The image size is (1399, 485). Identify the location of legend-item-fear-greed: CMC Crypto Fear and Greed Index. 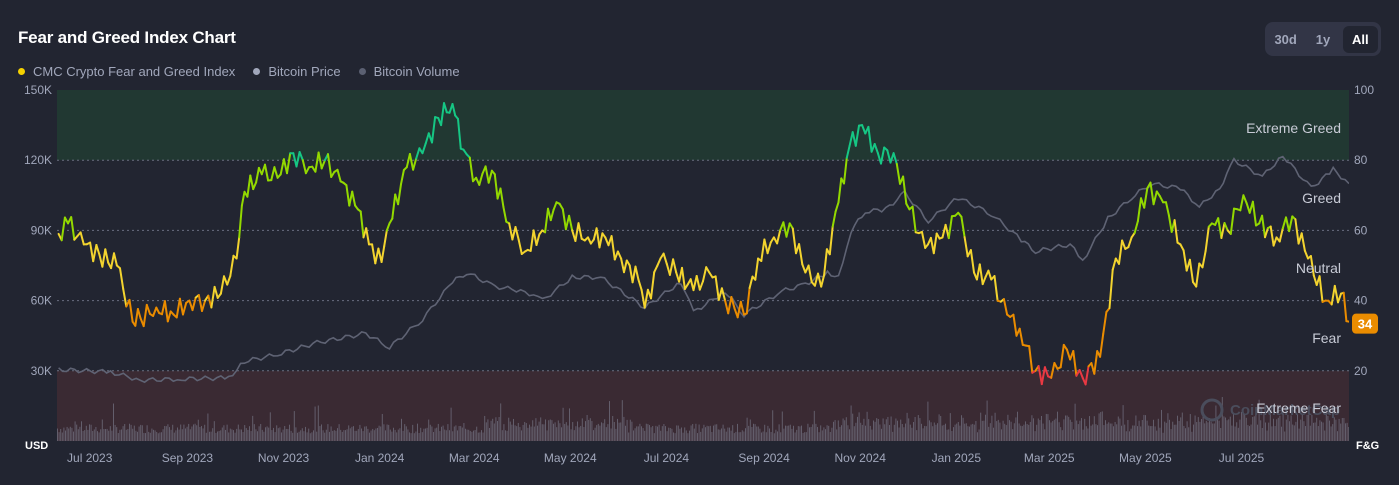
(126, 71).